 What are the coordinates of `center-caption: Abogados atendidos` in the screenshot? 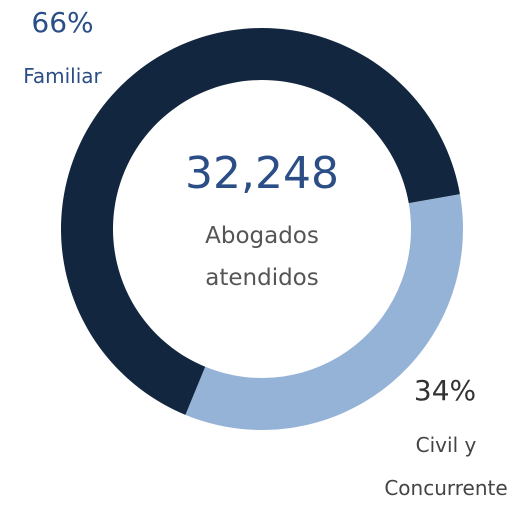 It's located at (262, 257).